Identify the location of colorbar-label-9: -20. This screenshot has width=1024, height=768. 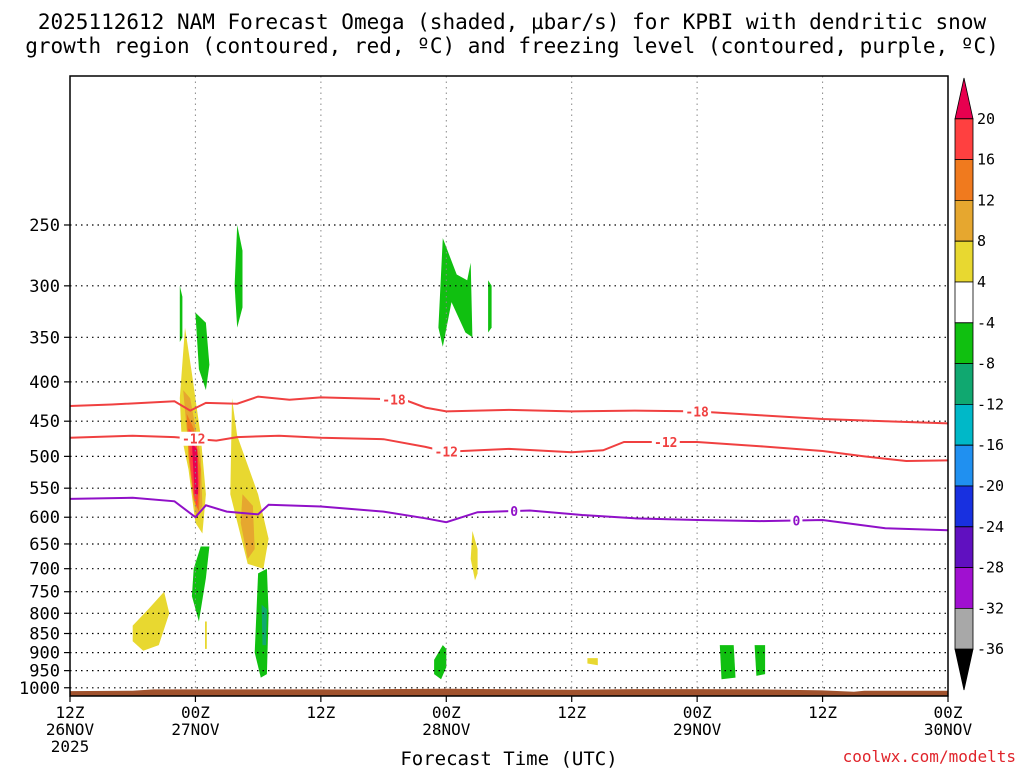
(990, 486).